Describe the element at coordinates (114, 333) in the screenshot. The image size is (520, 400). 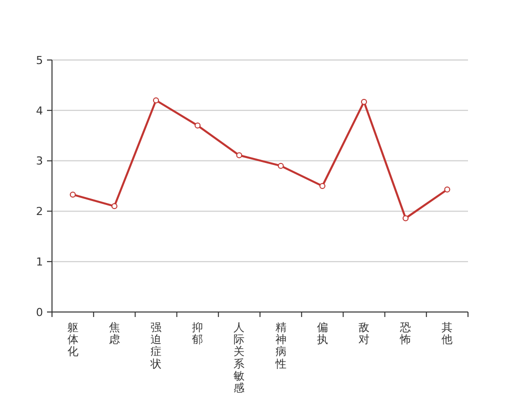
I see `x-tick-label: 焦虑` at that location.